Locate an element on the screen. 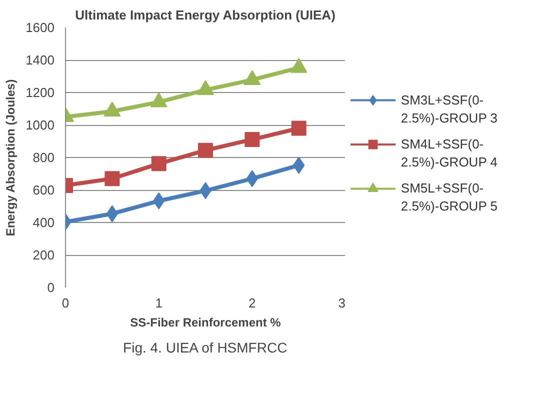 This screenshot has width=543, height=400. y-tick-label: 200 is located at coordinates (43, 255).